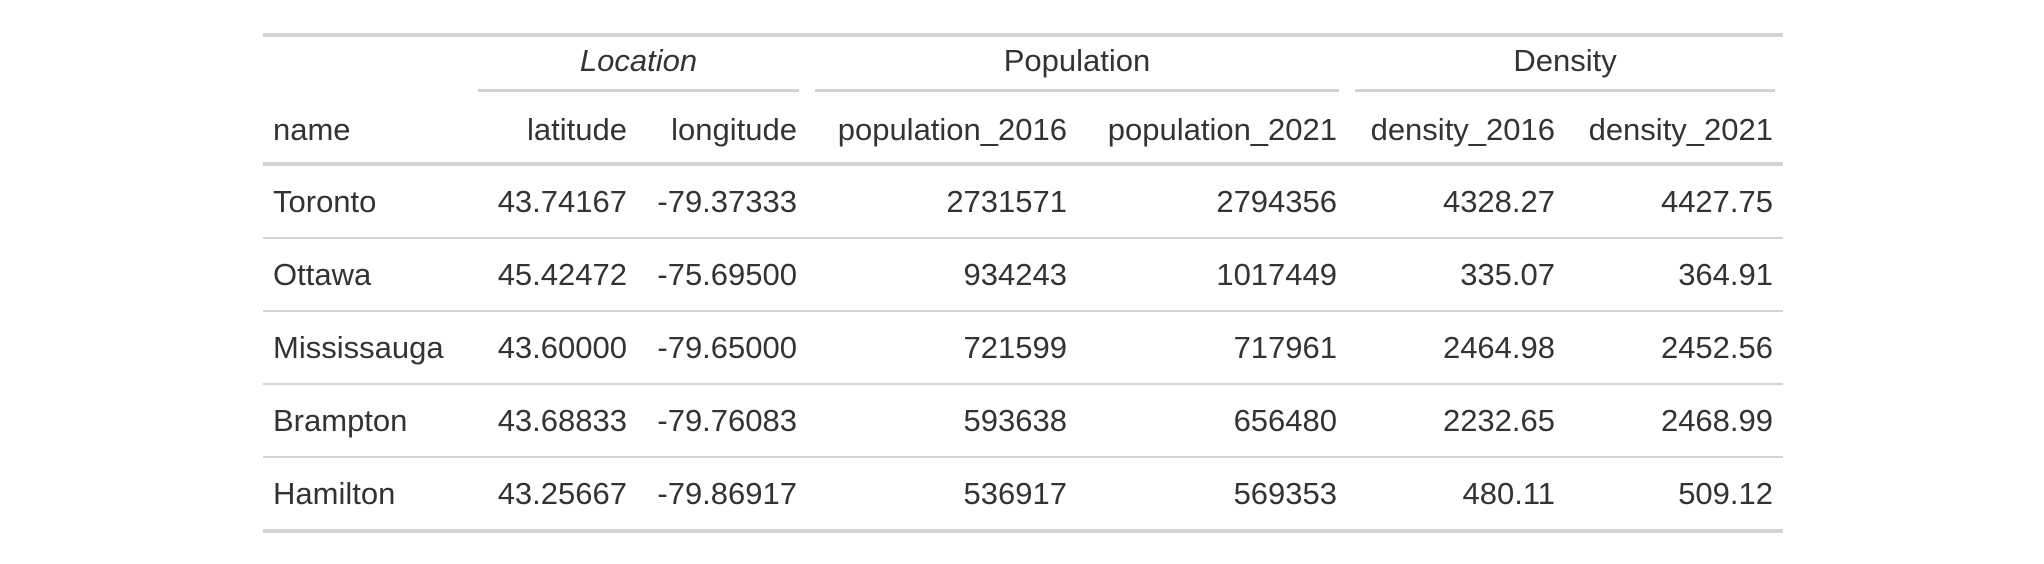  Describe the element at coordinates (366, 65) in the screenshot. I see `spanner-empty` at that location.